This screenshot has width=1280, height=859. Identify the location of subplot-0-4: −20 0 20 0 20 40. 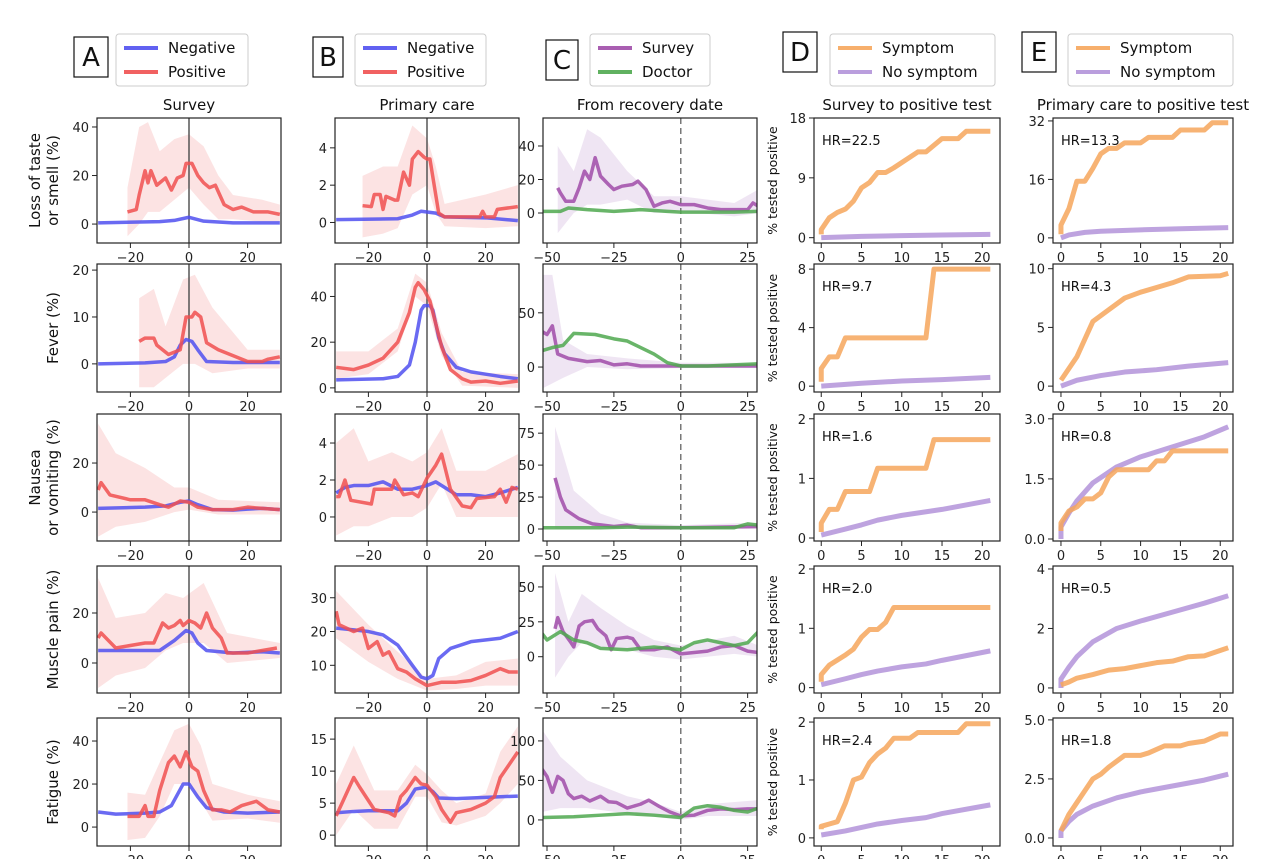
(177, 788).